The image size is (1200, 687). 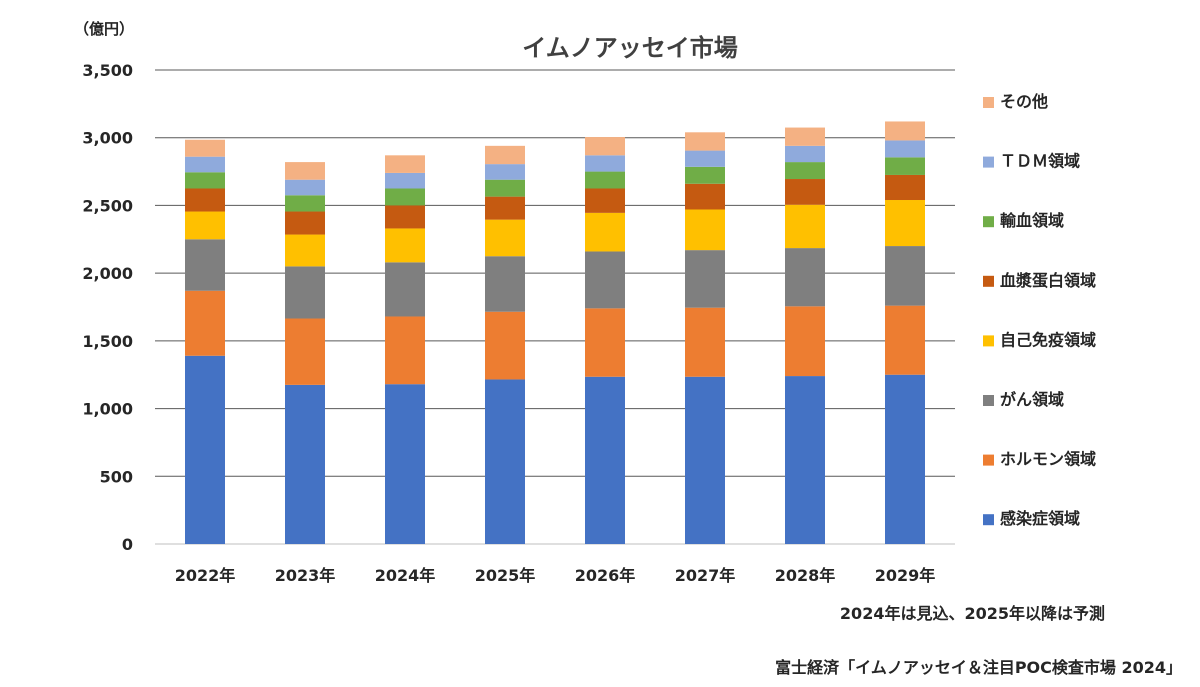 I want to click on x-tick-label: 2023年, so click(x=305, y=575).